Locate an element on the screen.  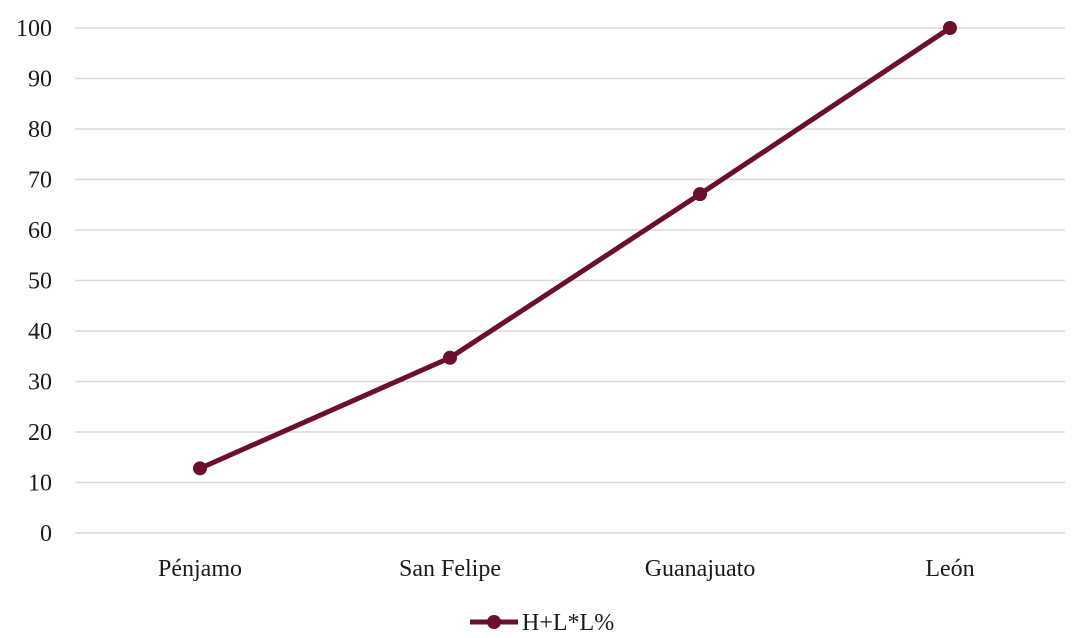
legend-marker-swatch is located at coordinates (494, 622).